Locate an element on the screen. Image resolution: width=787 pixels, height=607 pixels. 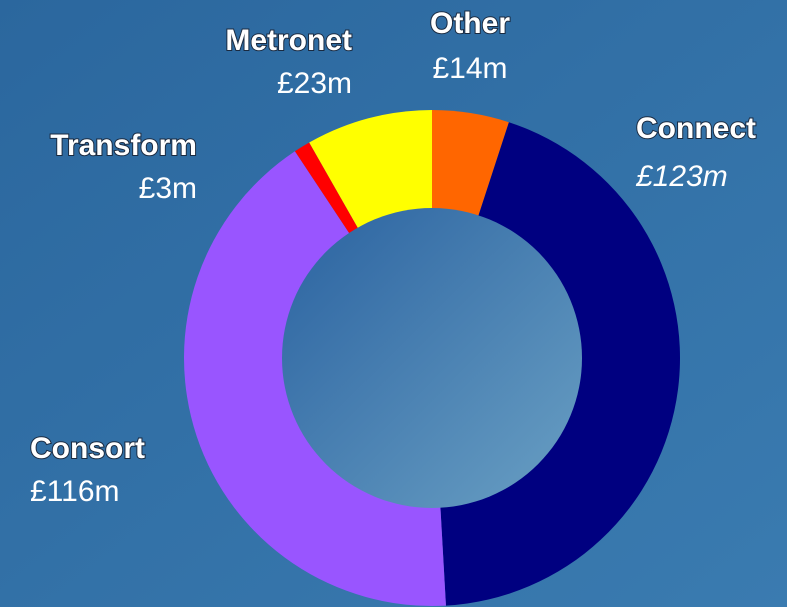
value-label: £116m is located at coordinates (75, 491).